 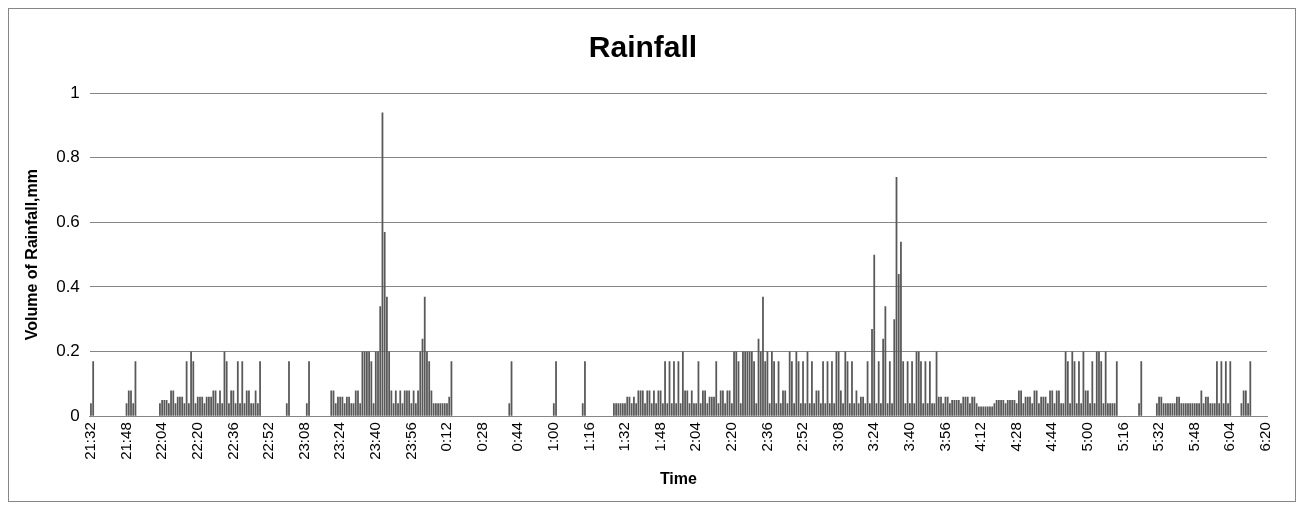 What do you see at coordinates (552, 437) in the screenshot?
I see `x-tick-label: 1:00` at bounding box center [552, 437].